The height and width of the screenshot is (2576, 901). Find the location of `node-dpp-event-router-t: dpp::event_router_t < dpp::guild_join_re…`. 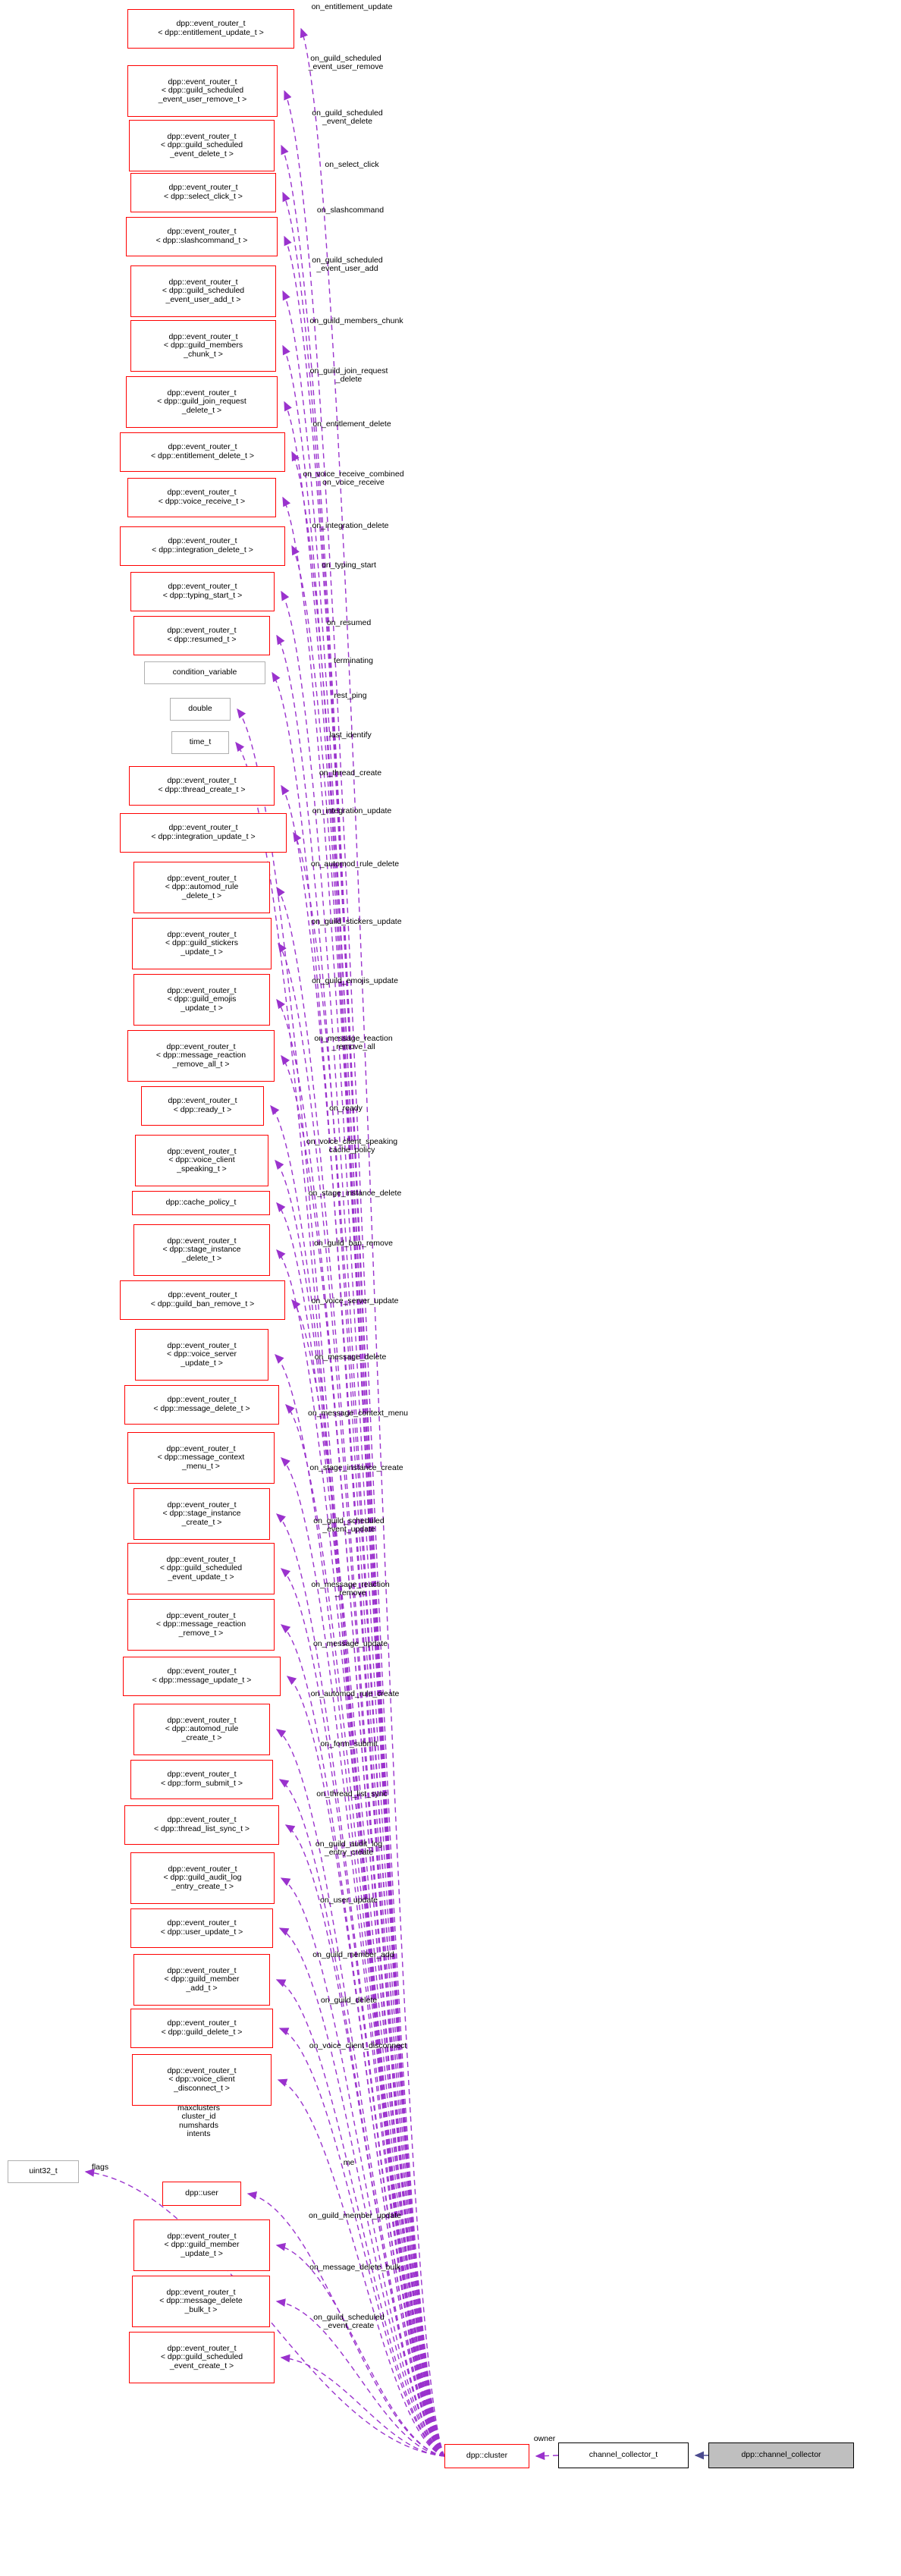

node-dpp-event-router-t: dpp::event_router_t < dpp::guild_join_re… is located at coordinates (202, 402).